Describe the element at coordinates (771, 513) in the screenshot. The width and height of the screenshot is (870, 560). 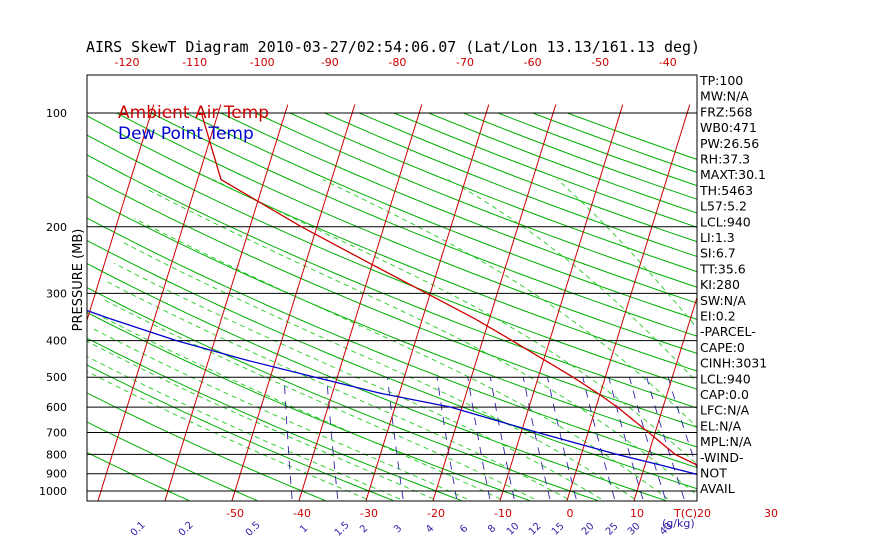
I see `bottom-temp-tick-label: 30` at that location.